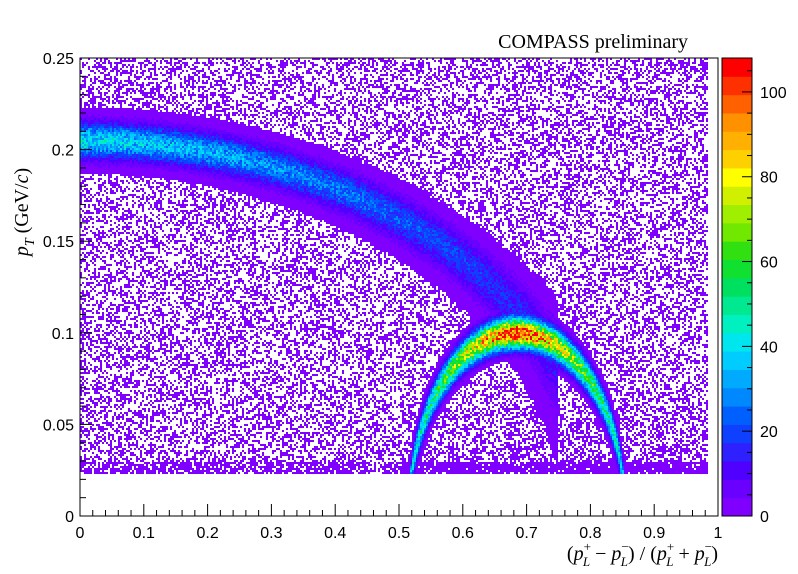 The image size is (798, 574). Describe the element at coordinates (624, 546) in the screenshot. I see `x-title-sup2: −` at that location.